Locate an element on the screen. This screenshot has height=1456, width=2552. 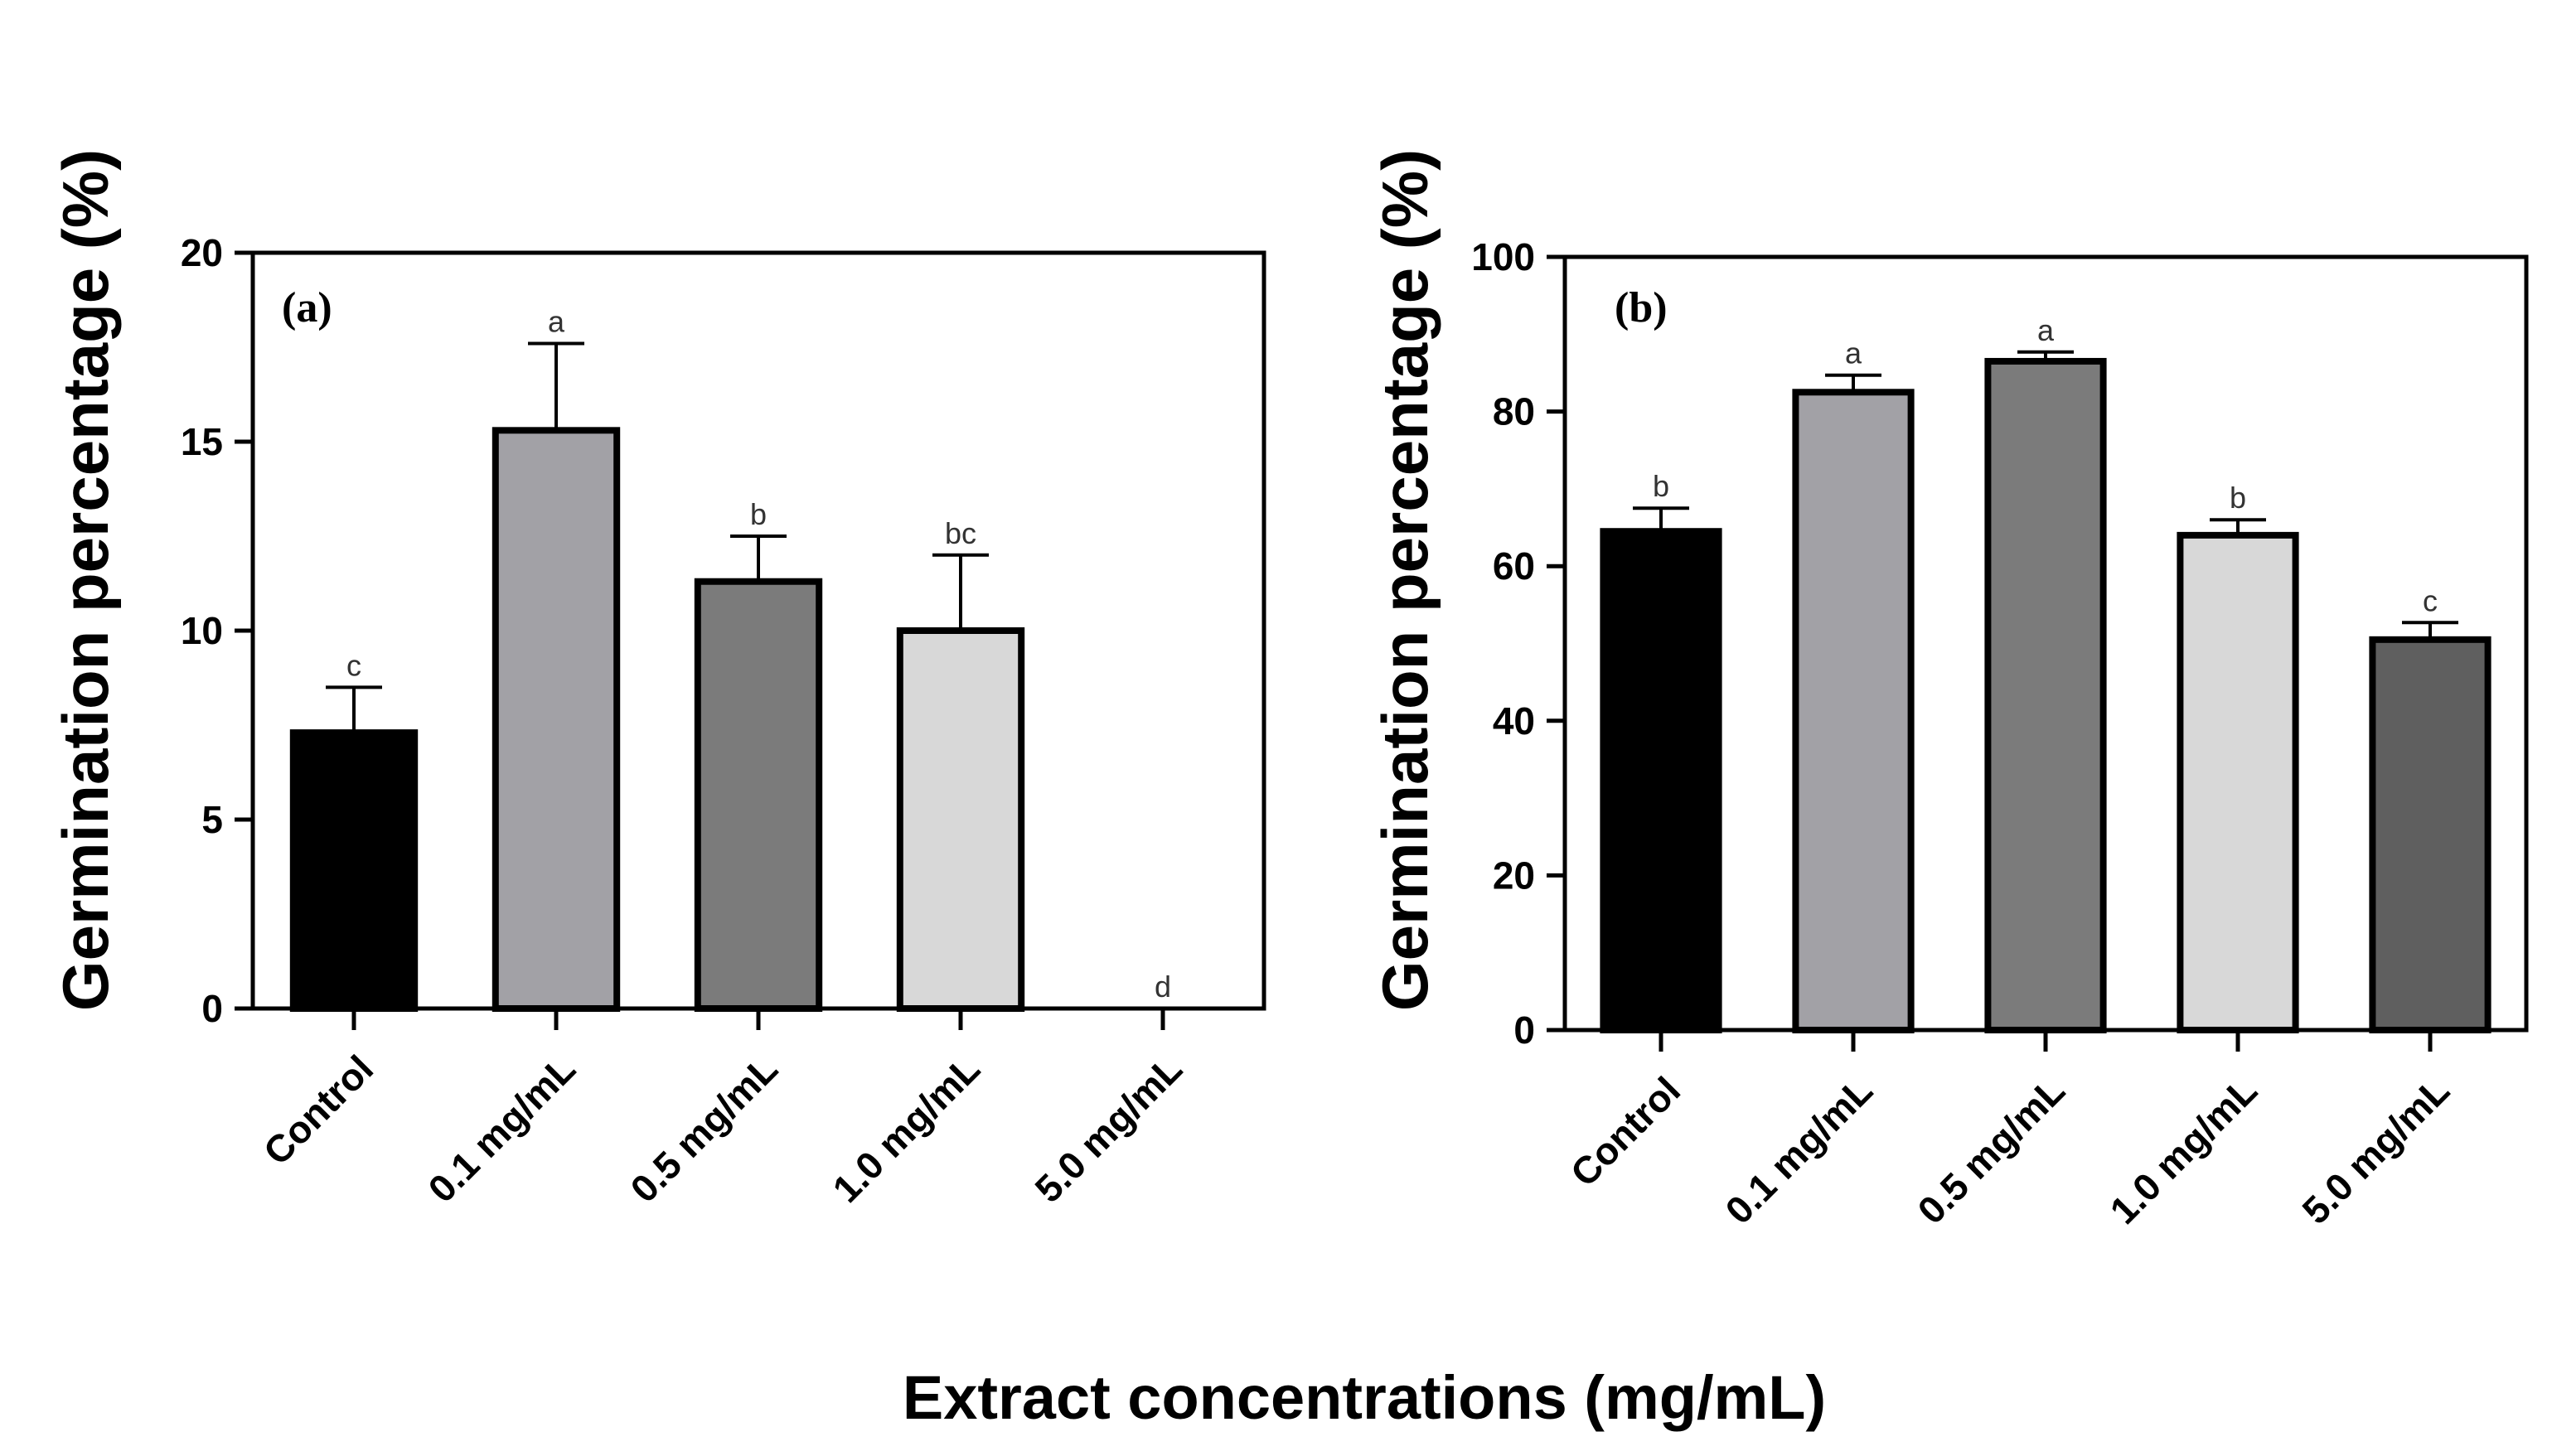
panel-b-significance-label-2: a is located at coordinates (2046, 330).